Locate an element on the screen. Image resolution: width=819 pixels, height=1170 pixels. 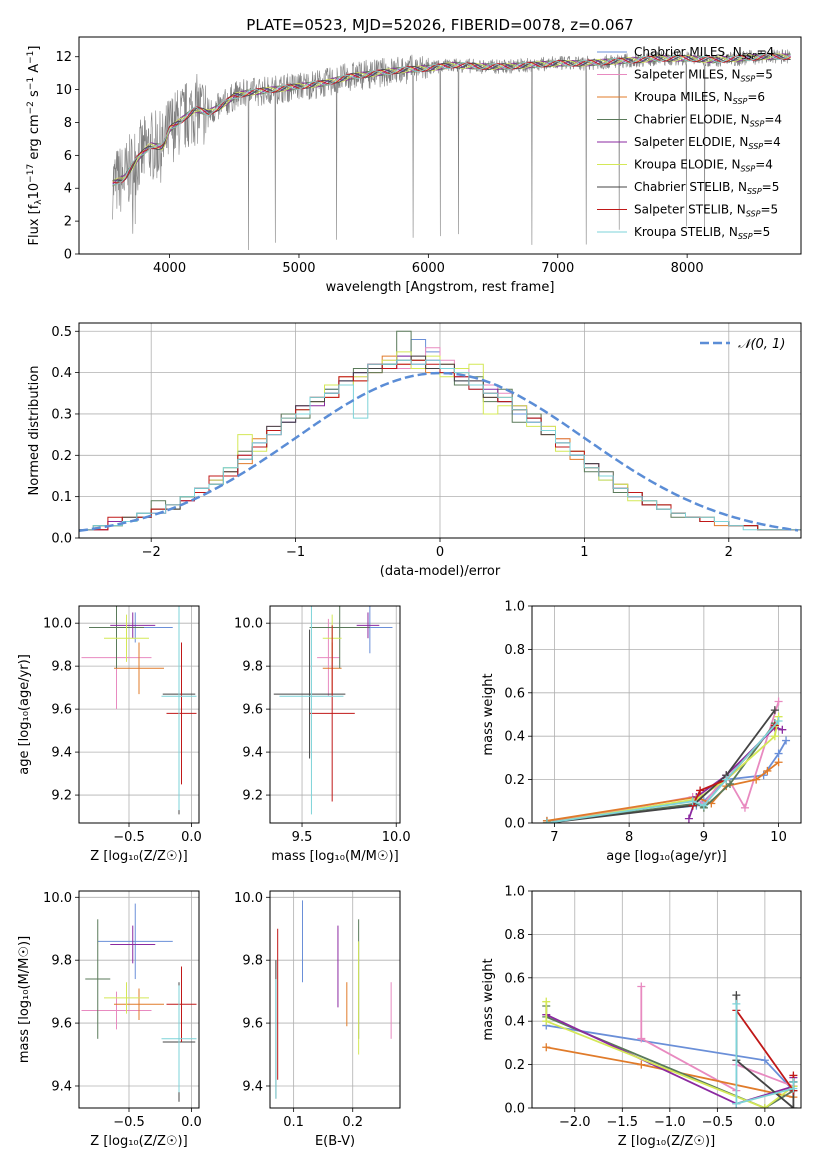
x-axis-label: age [log₁₀(age/yr)] is located at coordinates (666, 856).